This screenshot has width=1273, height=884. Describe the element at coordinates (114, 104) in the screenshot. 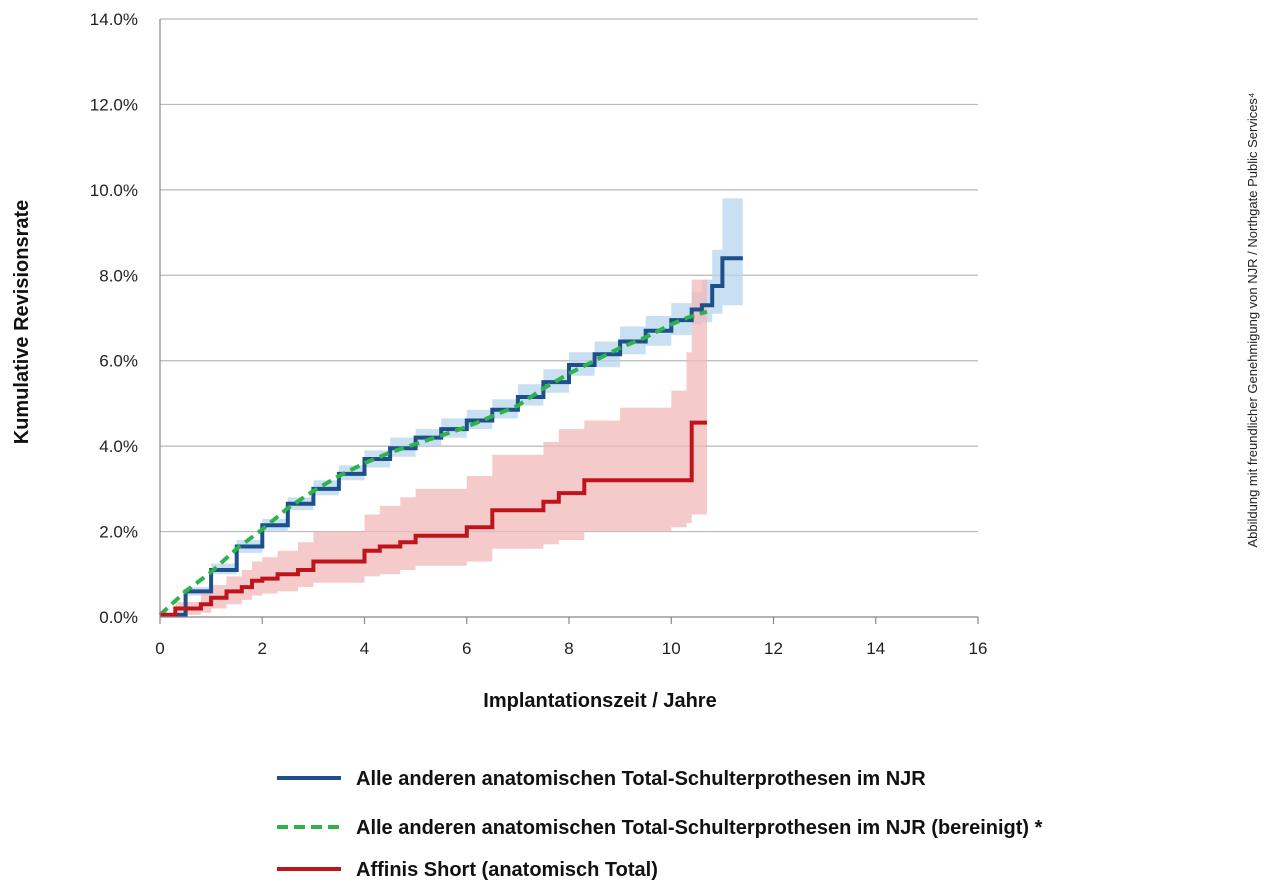

I see `y-tick-label: 12.0%` at that location.